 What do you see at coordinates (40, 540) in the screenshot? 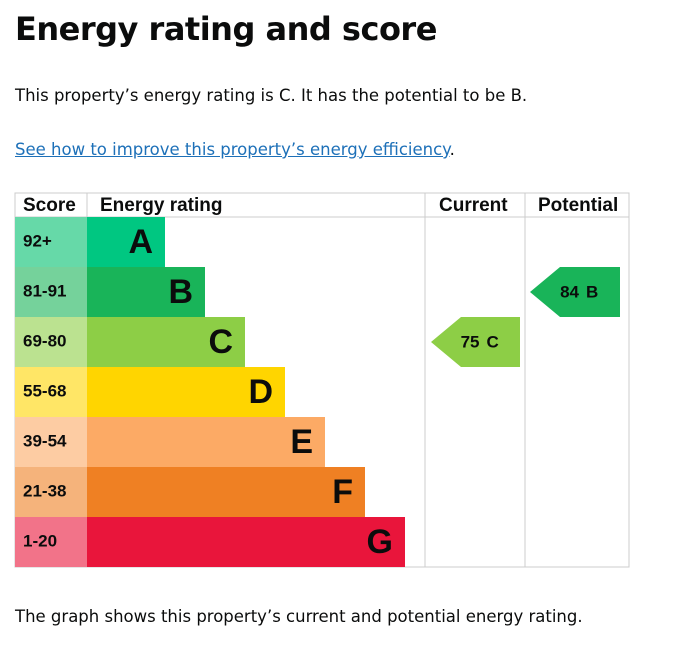
I see `score-label: 1-20` at bounding box center [40, 540].